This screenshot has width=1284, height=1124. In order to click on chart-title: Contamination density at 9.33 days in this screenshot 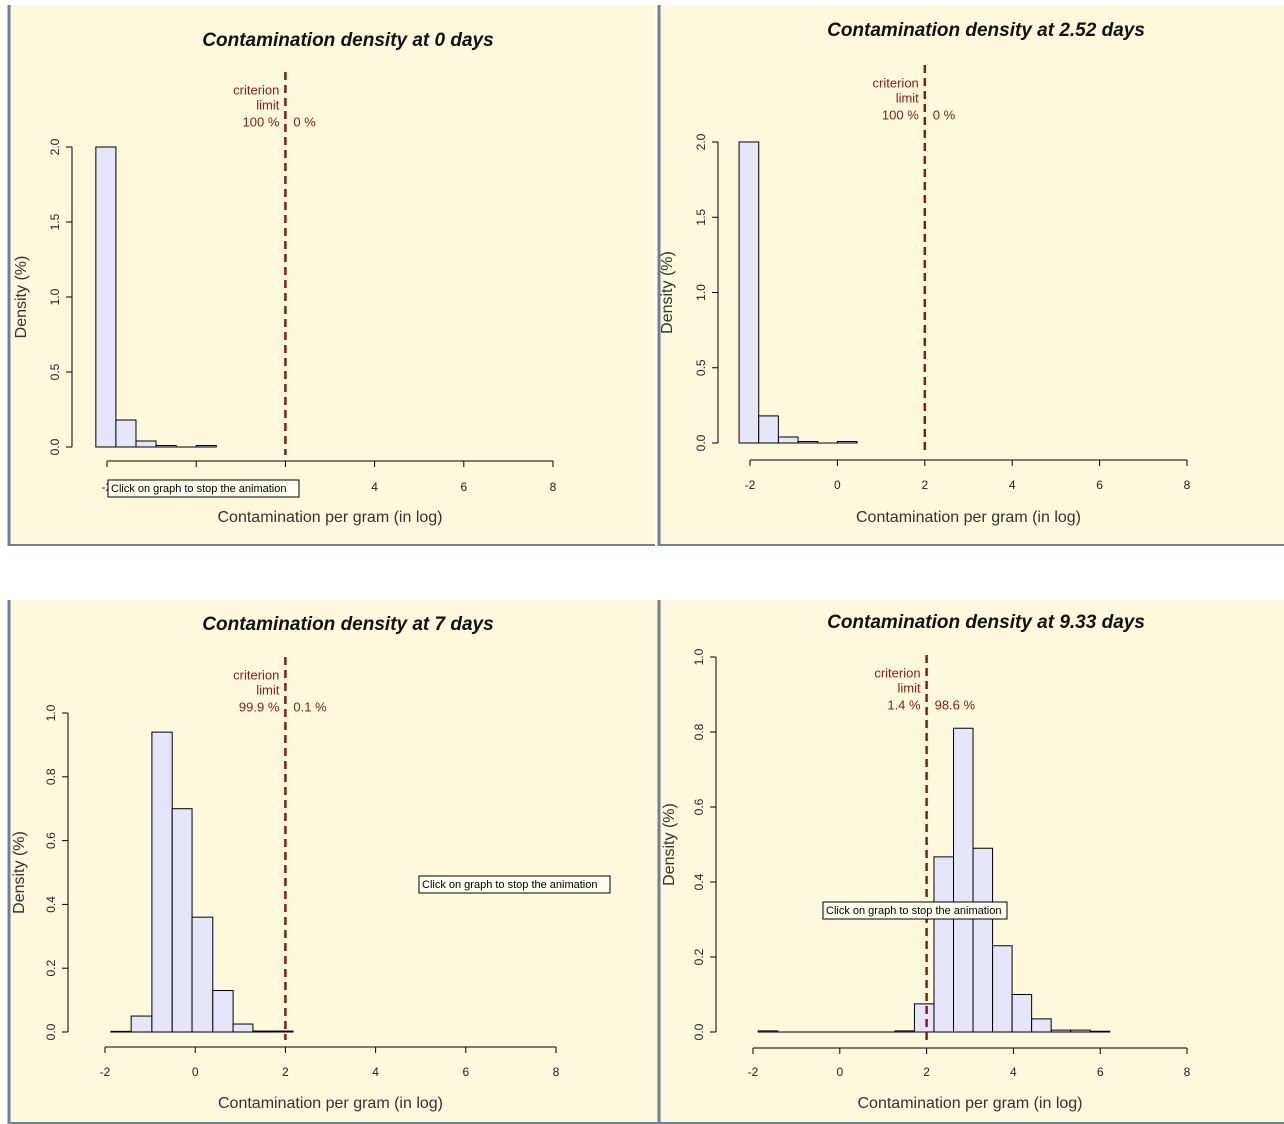, I will do `click(986, 622)`.